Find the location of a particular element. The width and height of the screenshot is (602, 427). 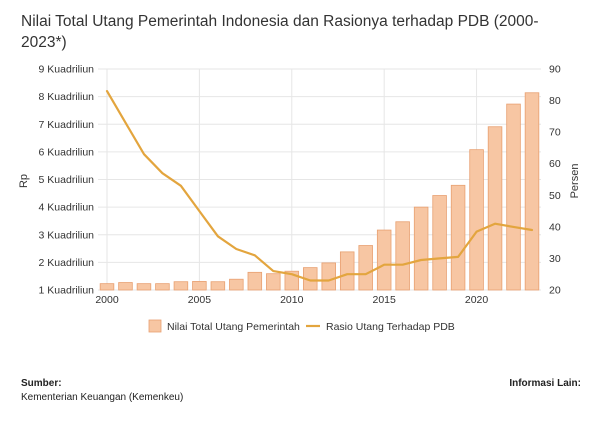

left-tick-label: 3 Kuadriliun is located at coordinates (67, 235).